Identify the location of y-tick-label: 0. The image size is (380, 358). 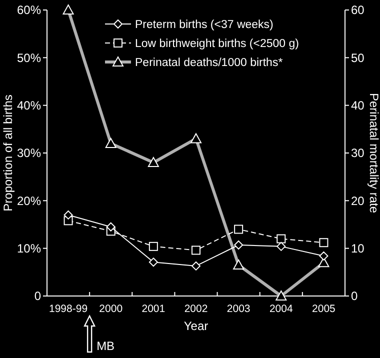
(38, 296).